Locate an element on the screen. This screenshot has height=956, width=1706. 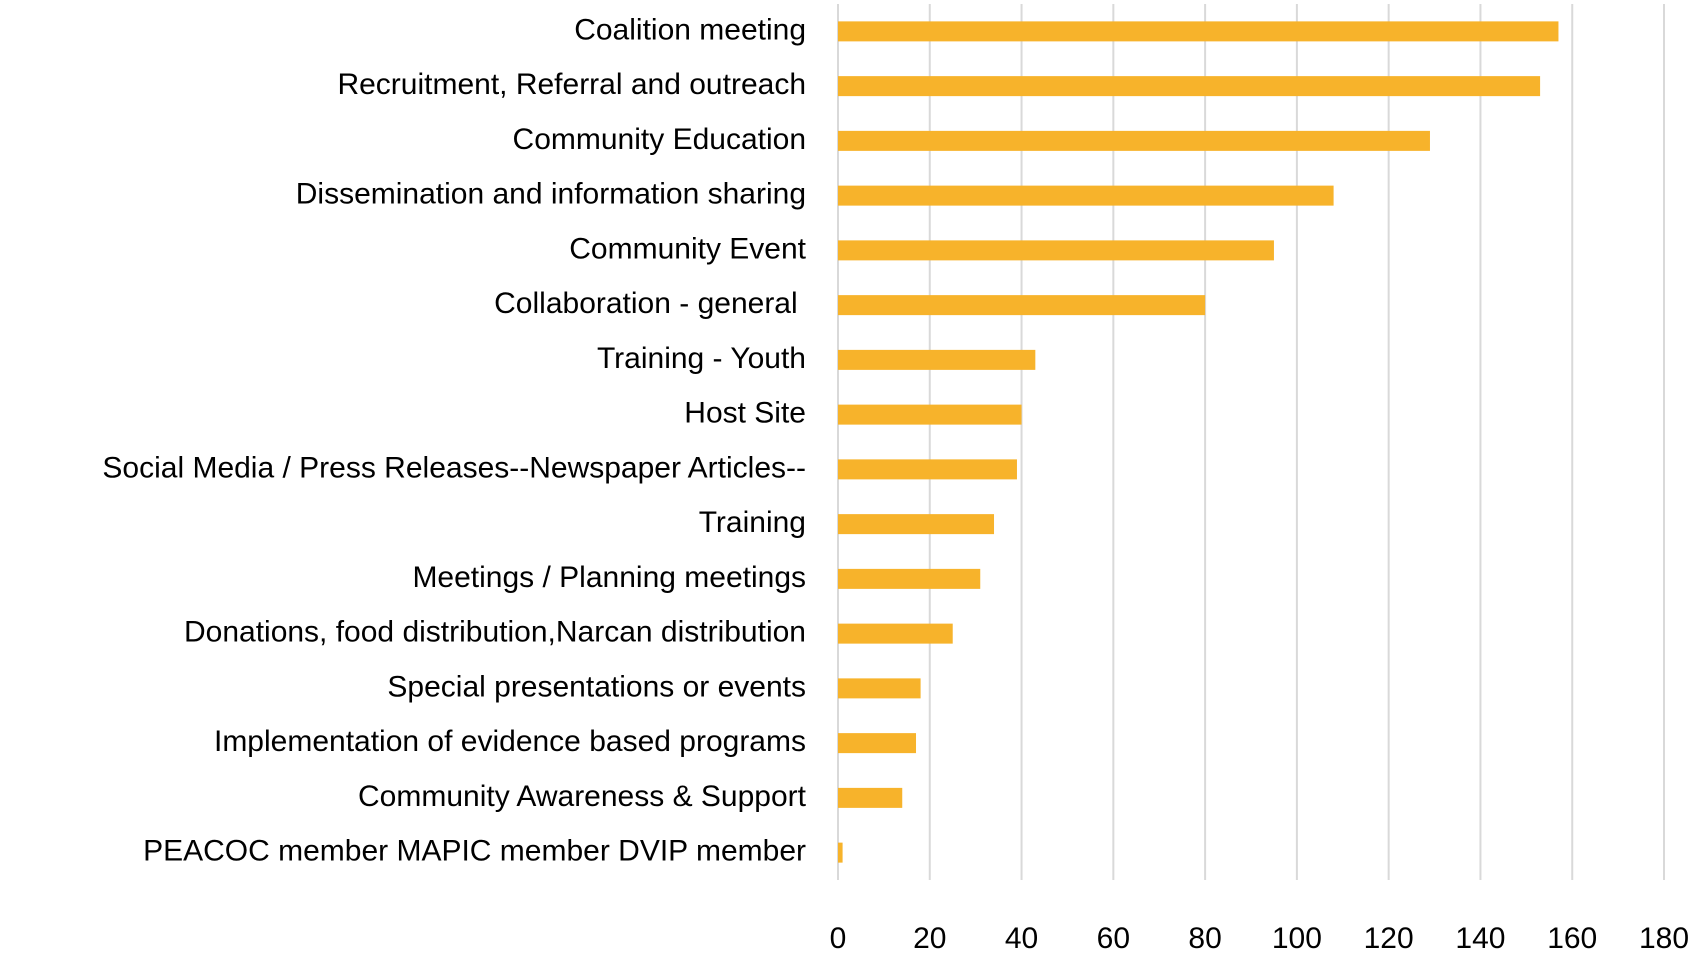
x-tick-label: 0 is located at coordinates (838, 938).